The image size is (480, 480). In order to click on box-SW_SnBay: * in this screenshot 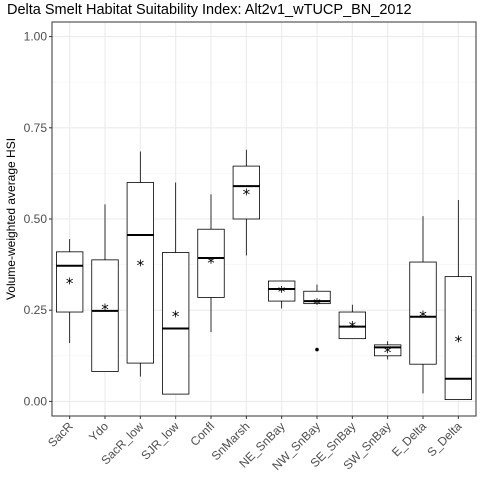, I will do `click(388, 351)`.